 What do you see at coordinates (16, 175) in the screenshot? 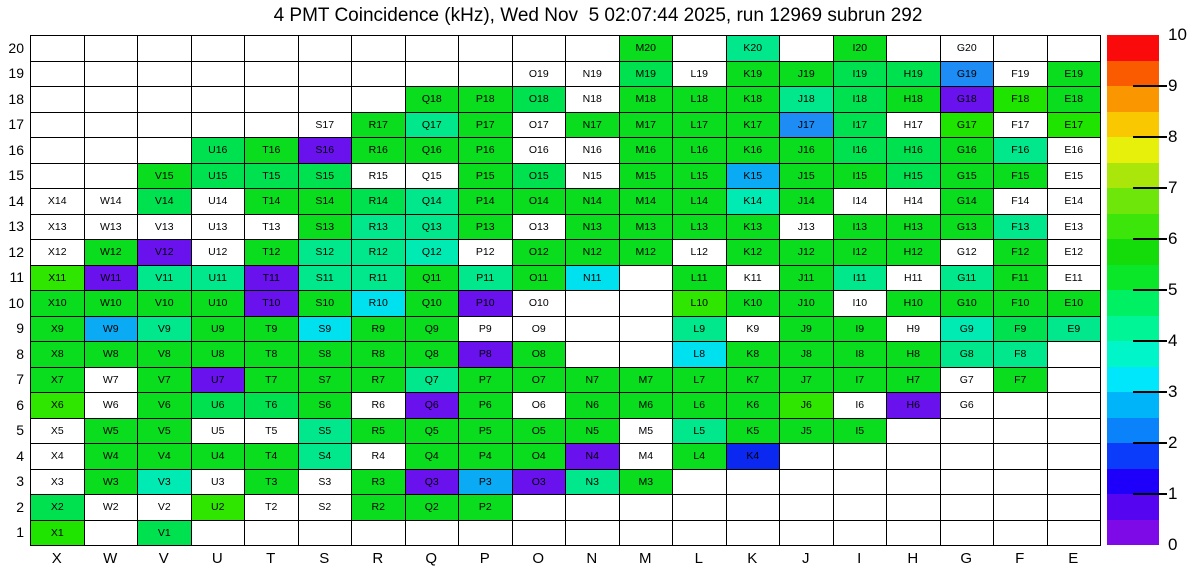
I see `y-axis-label-15: 15` at bounding box center [16, 175].